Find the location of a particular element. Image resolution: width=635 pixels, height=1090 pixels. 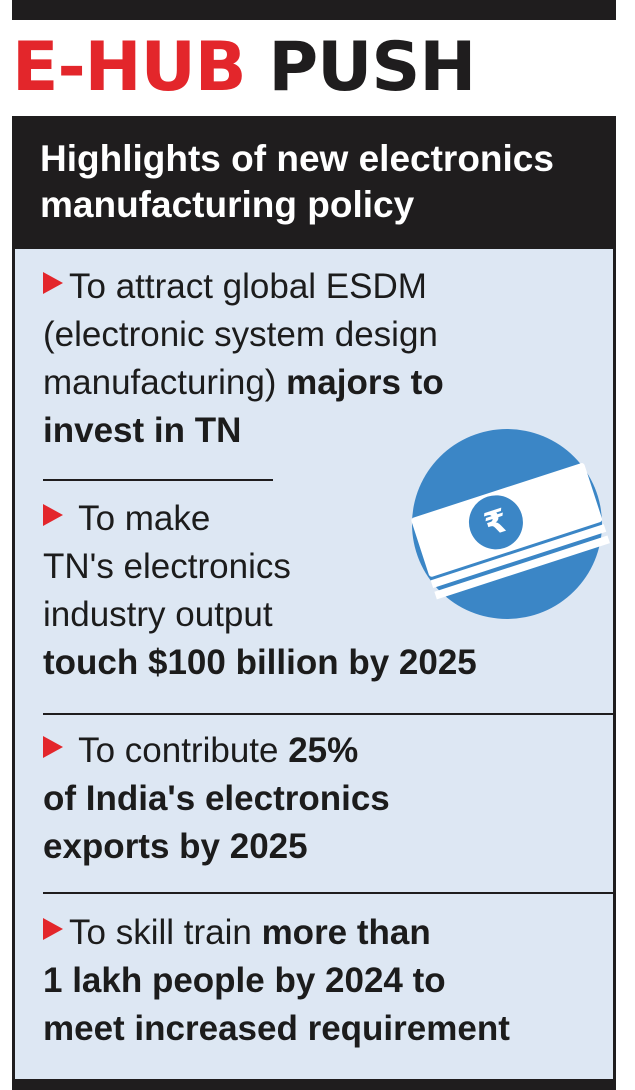

item-text: manufacturing) is located at coordinates (165, 382).